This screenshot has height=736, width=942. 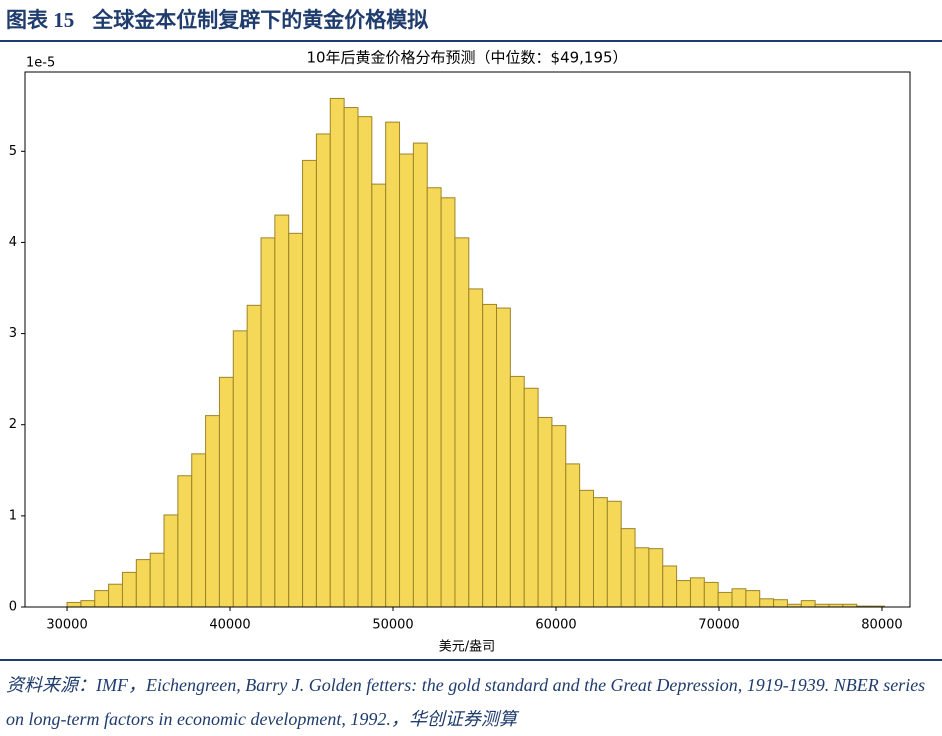 I want to click on y-tick-label: 0, so click(x=13, y=607).